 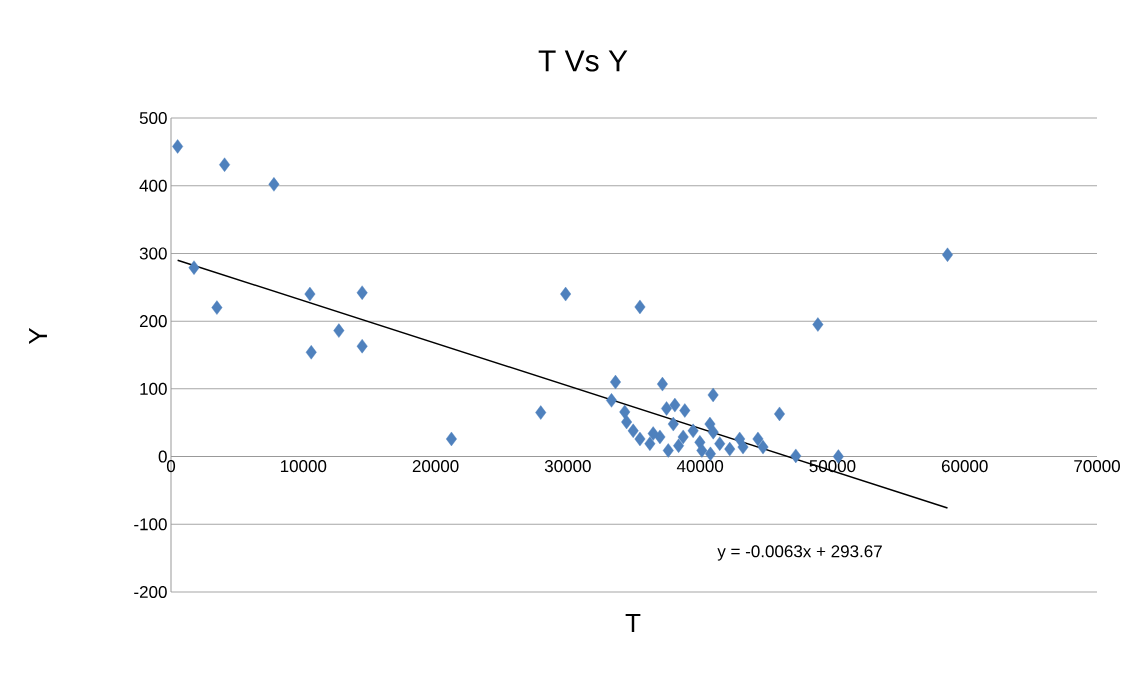 What do you see at coordinates (153, 253) in the screenshot?
I see `y-tick-label: 300` at bounding box center [153, 253].